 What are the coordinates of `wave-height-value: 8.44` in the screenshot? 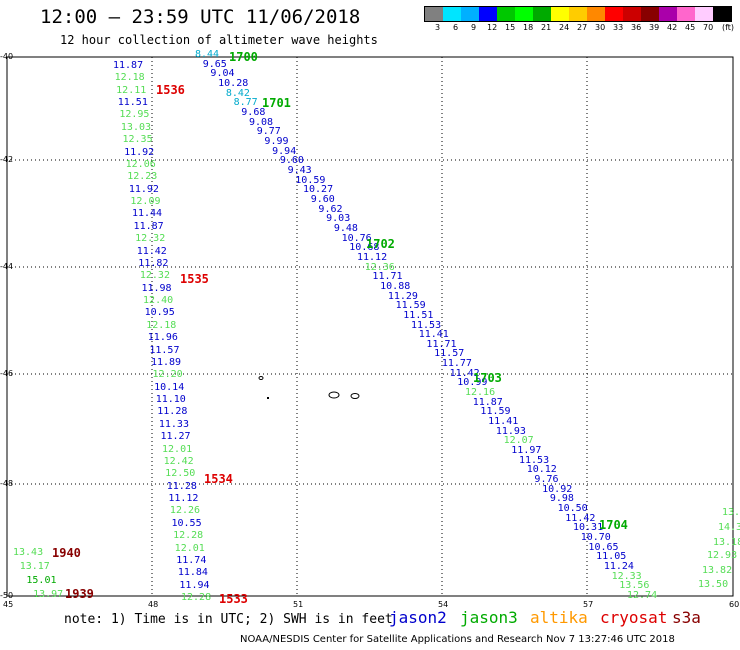 It's located at (207, 54).